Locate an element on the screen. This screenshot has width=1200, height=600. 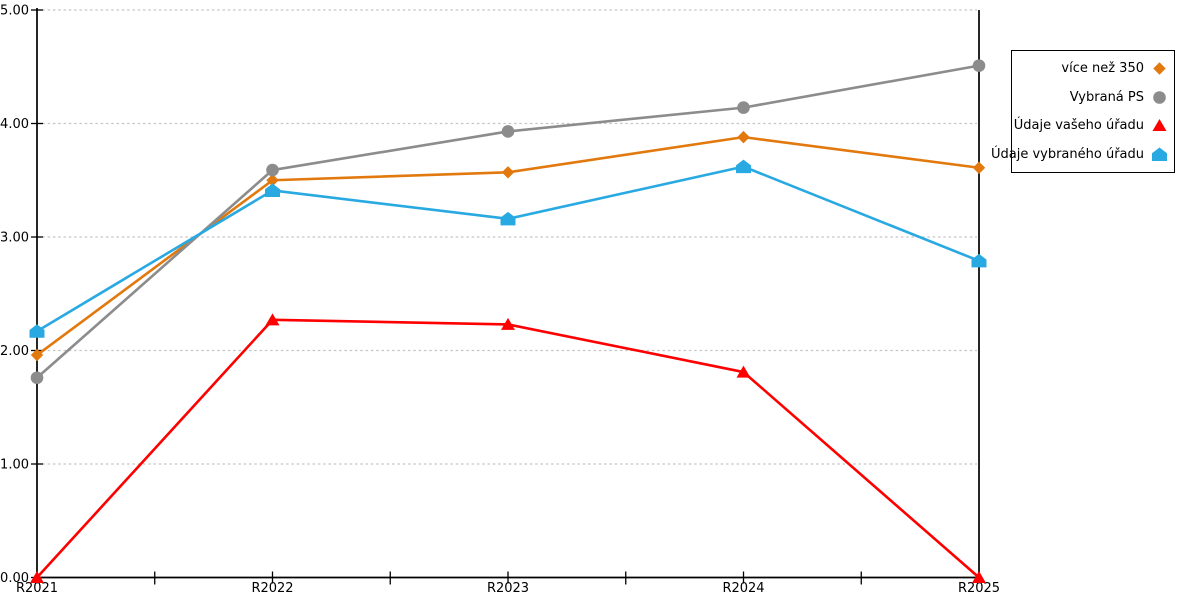
legend-label: Údaje vašeho úřadu is located at coordinates (1078, 126).